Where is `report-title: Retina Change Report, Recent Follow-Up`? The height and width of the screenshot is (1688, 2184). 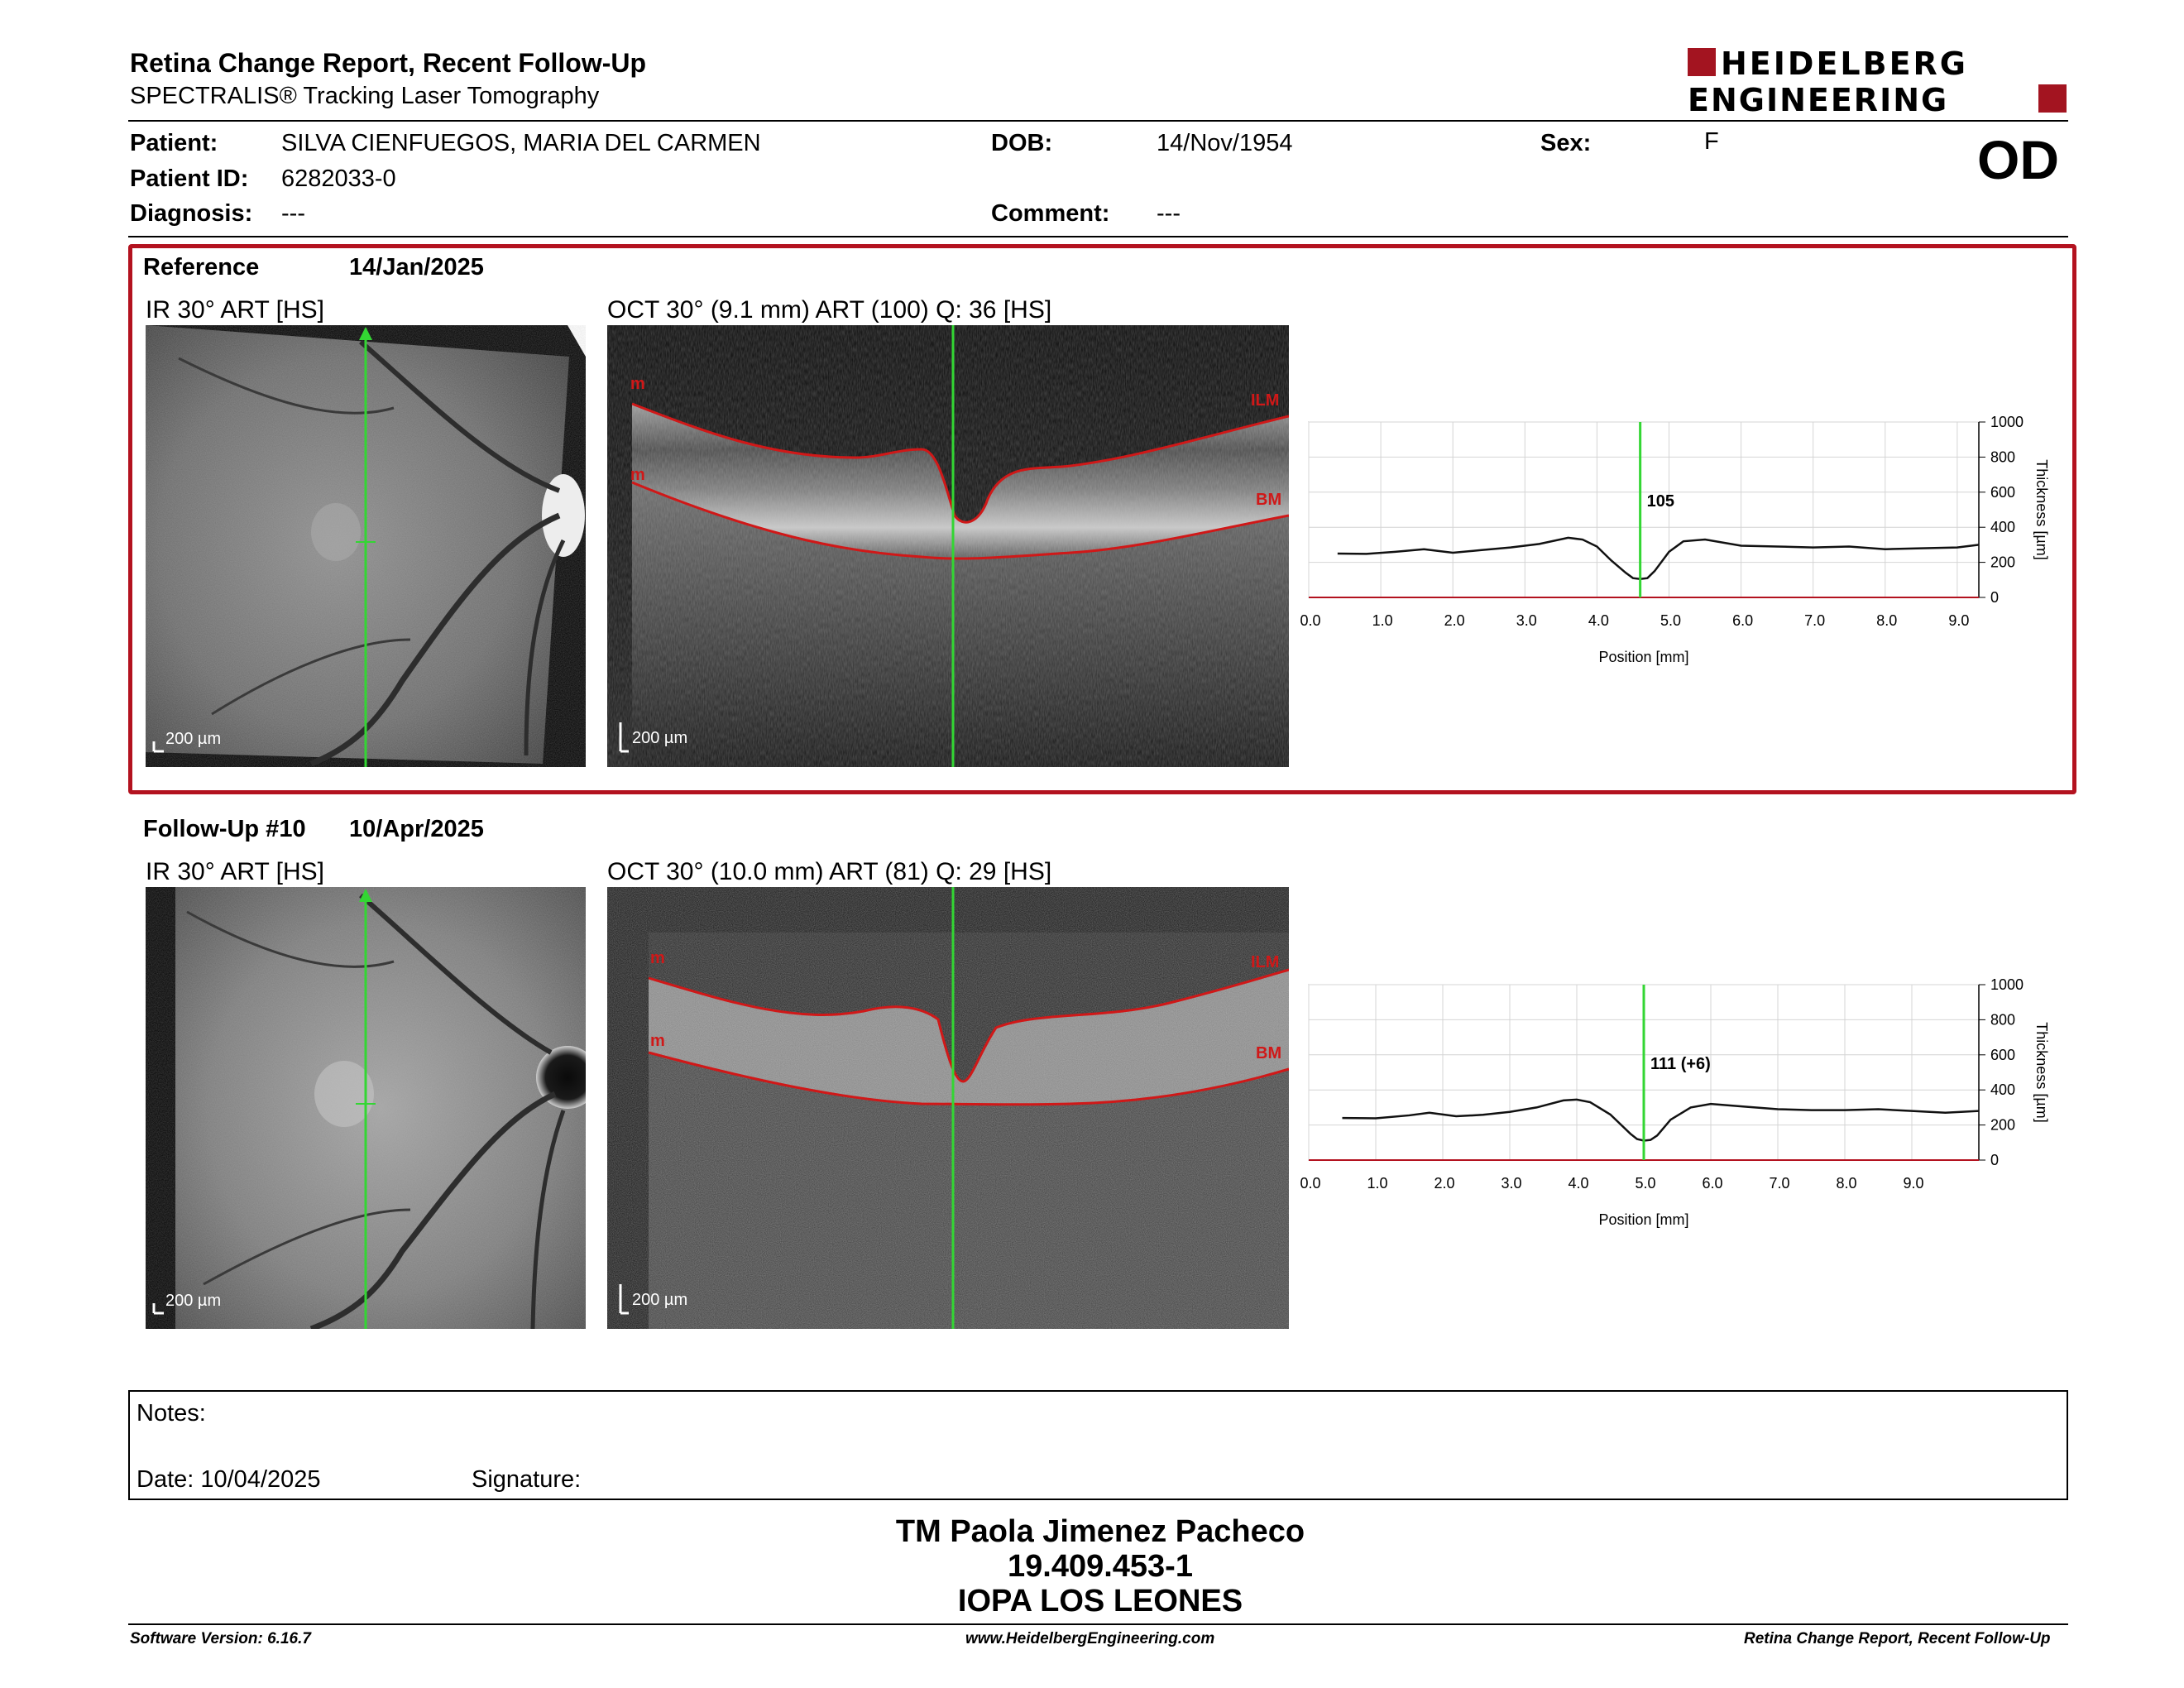 report-title: Retina Change Report, Recent Follow-Up is located at coordinates (388, 63).